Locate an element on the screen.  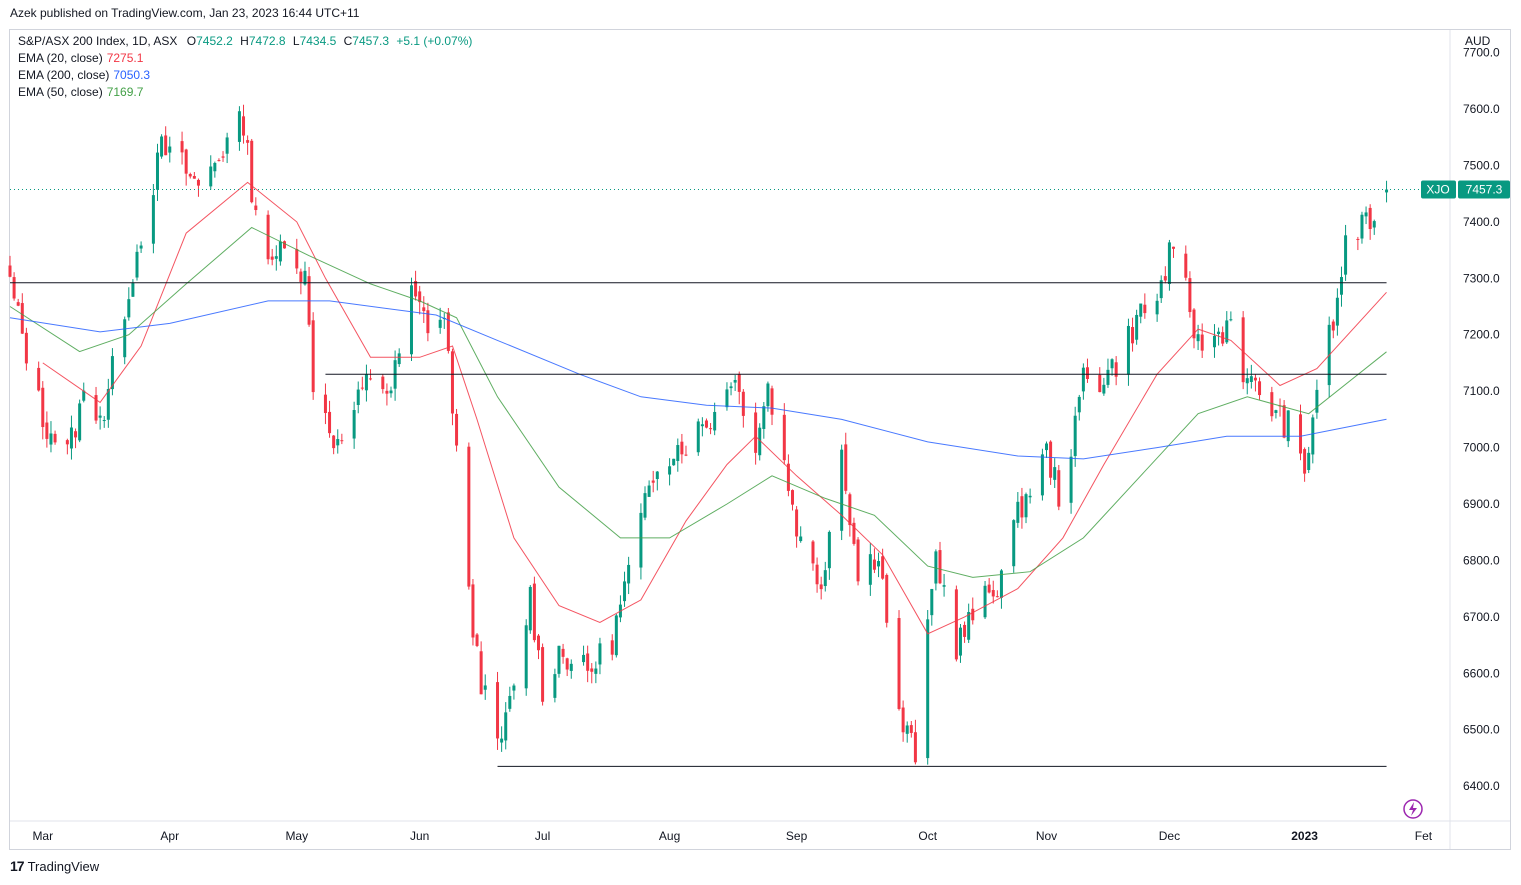
x-tick-label: Apr is located at coordinates (169, 836).